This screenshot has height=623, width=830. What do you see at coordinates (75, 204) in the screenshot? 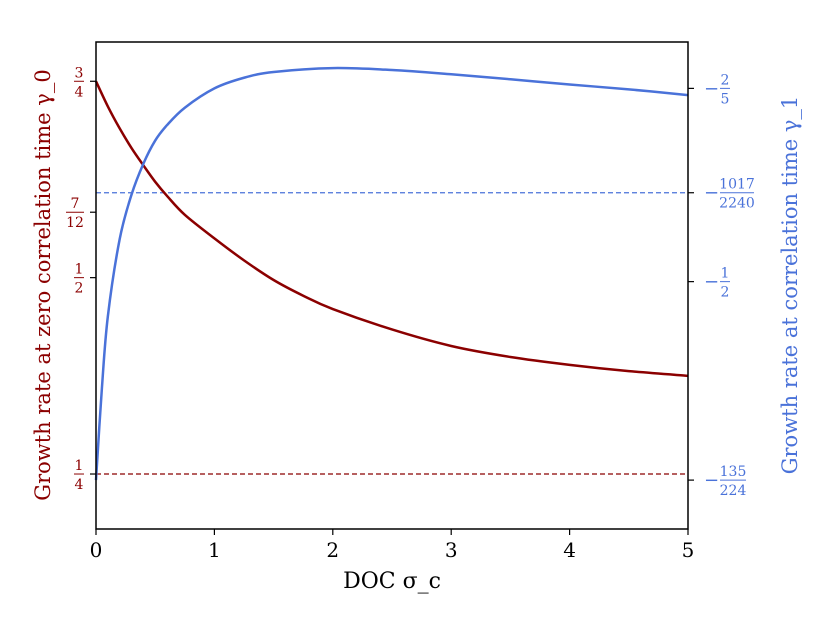
I see `left-tick-label-numerator: 7` at bounding box center [75, 204].